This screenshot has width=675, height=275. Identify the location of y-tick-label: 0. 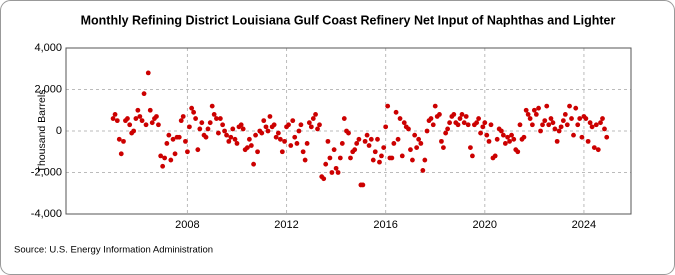
(59, 131).